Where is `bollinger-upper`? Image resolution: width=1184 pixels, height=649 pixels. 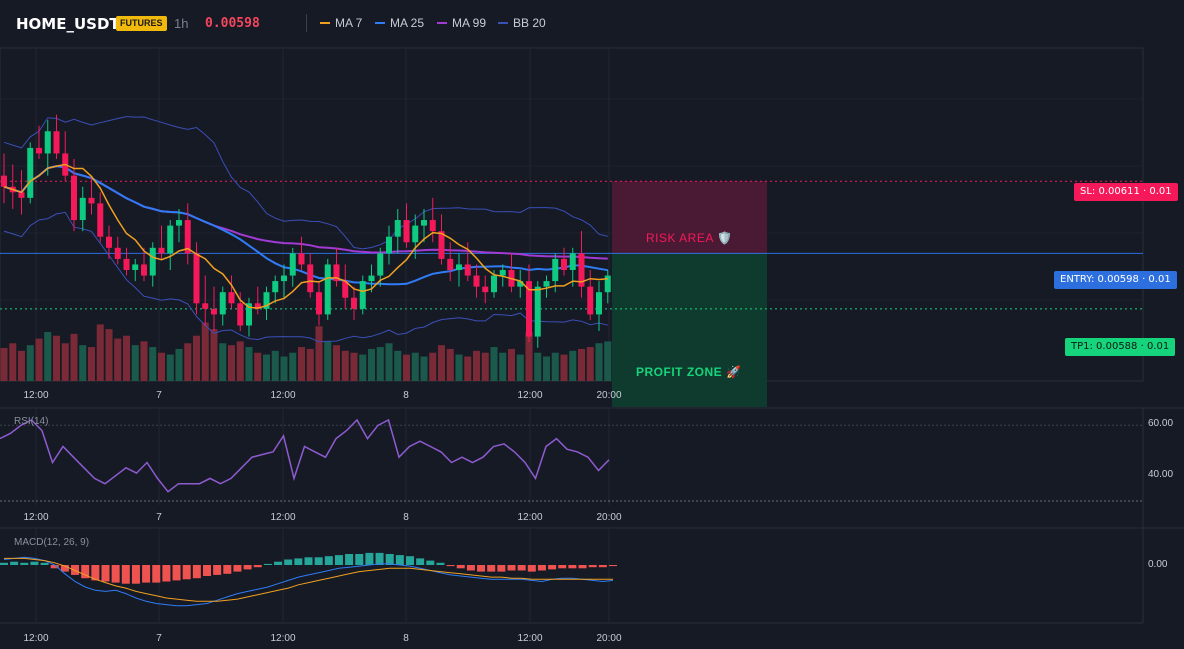 bollinger-upper is located at coordinates (305, 183).